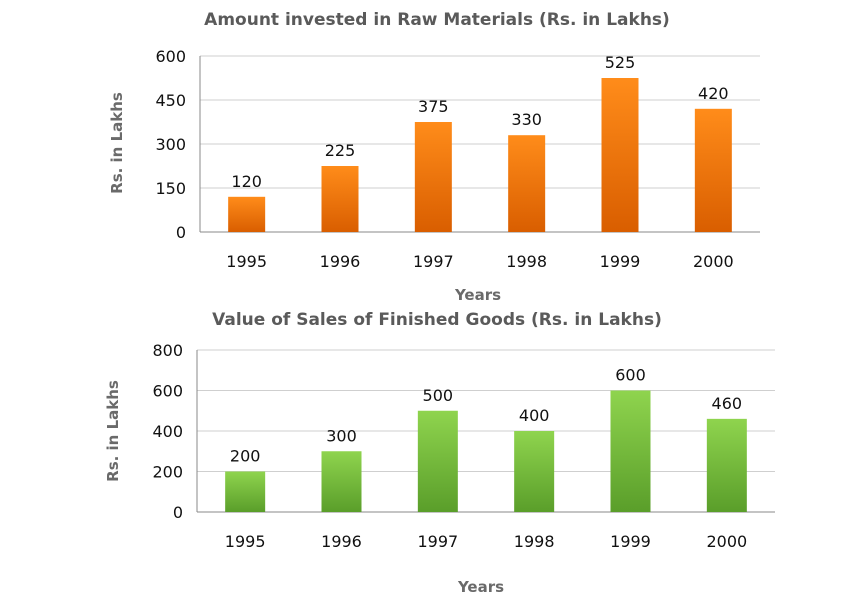 The width and height of the screenshot is (860, 608). Describe the element at coordinates (245, 456) in the screenshot. I see `data-label-1995: 200` at that location.